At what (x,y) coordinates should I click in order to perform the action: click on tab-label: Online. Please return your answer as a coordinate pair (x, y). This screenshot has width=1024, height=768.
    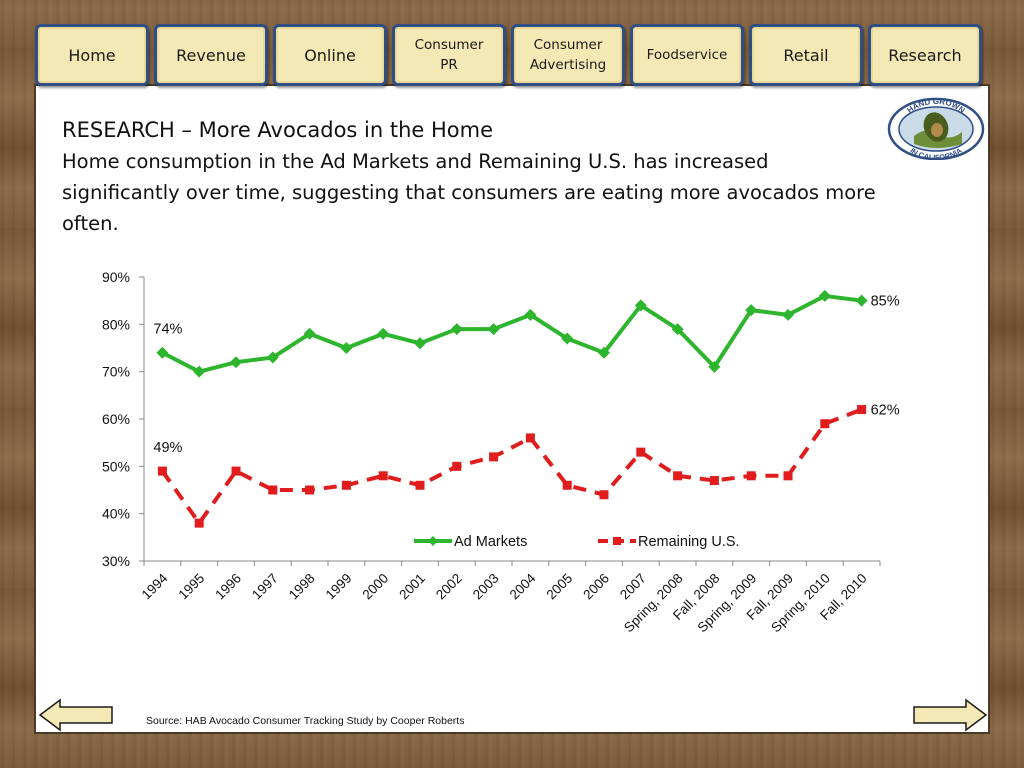
    Looking at the image, I should click on (330, 55).